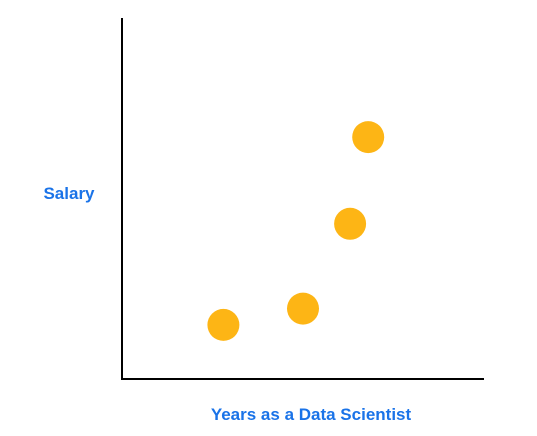 The height and width of the screenshot is (436, 537). I want to click on y-axis-label: Salary, so click(69, 193).